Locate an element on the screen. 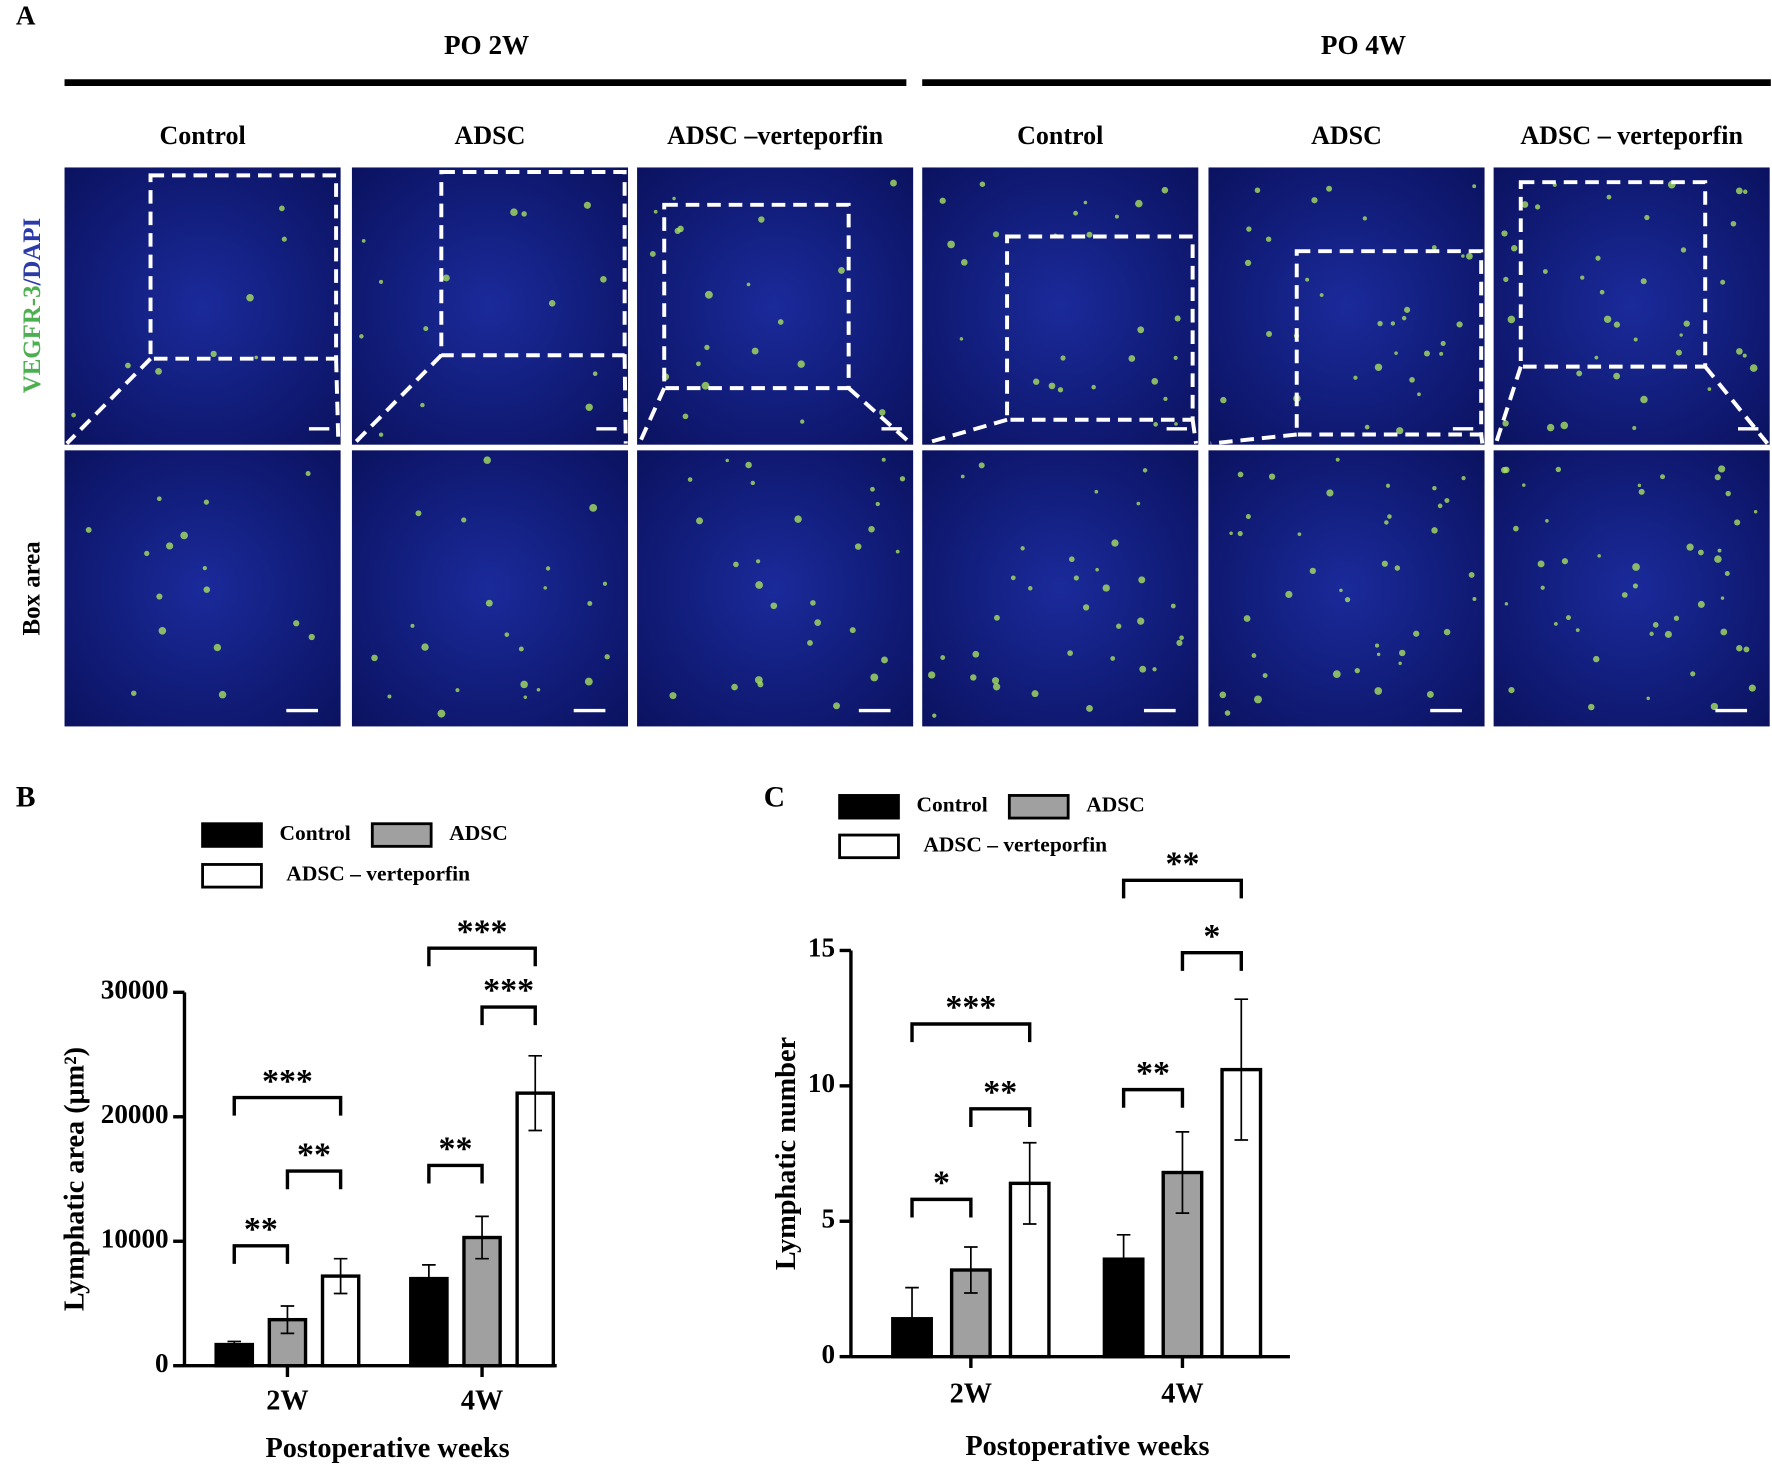  y-tick-label: 15 is located at coordinates (821, 948).